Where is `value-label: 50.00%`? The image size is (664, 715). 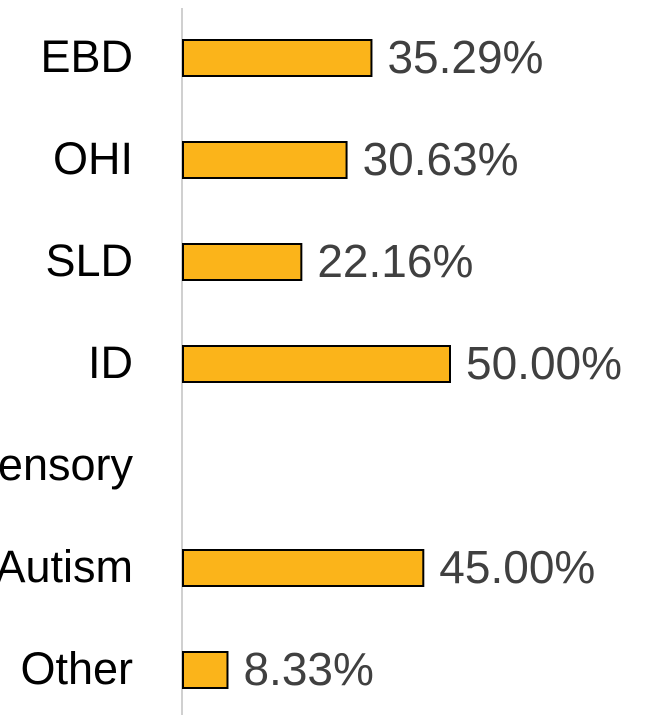 value-label: 50.00% is located at coordinates (544, 363).